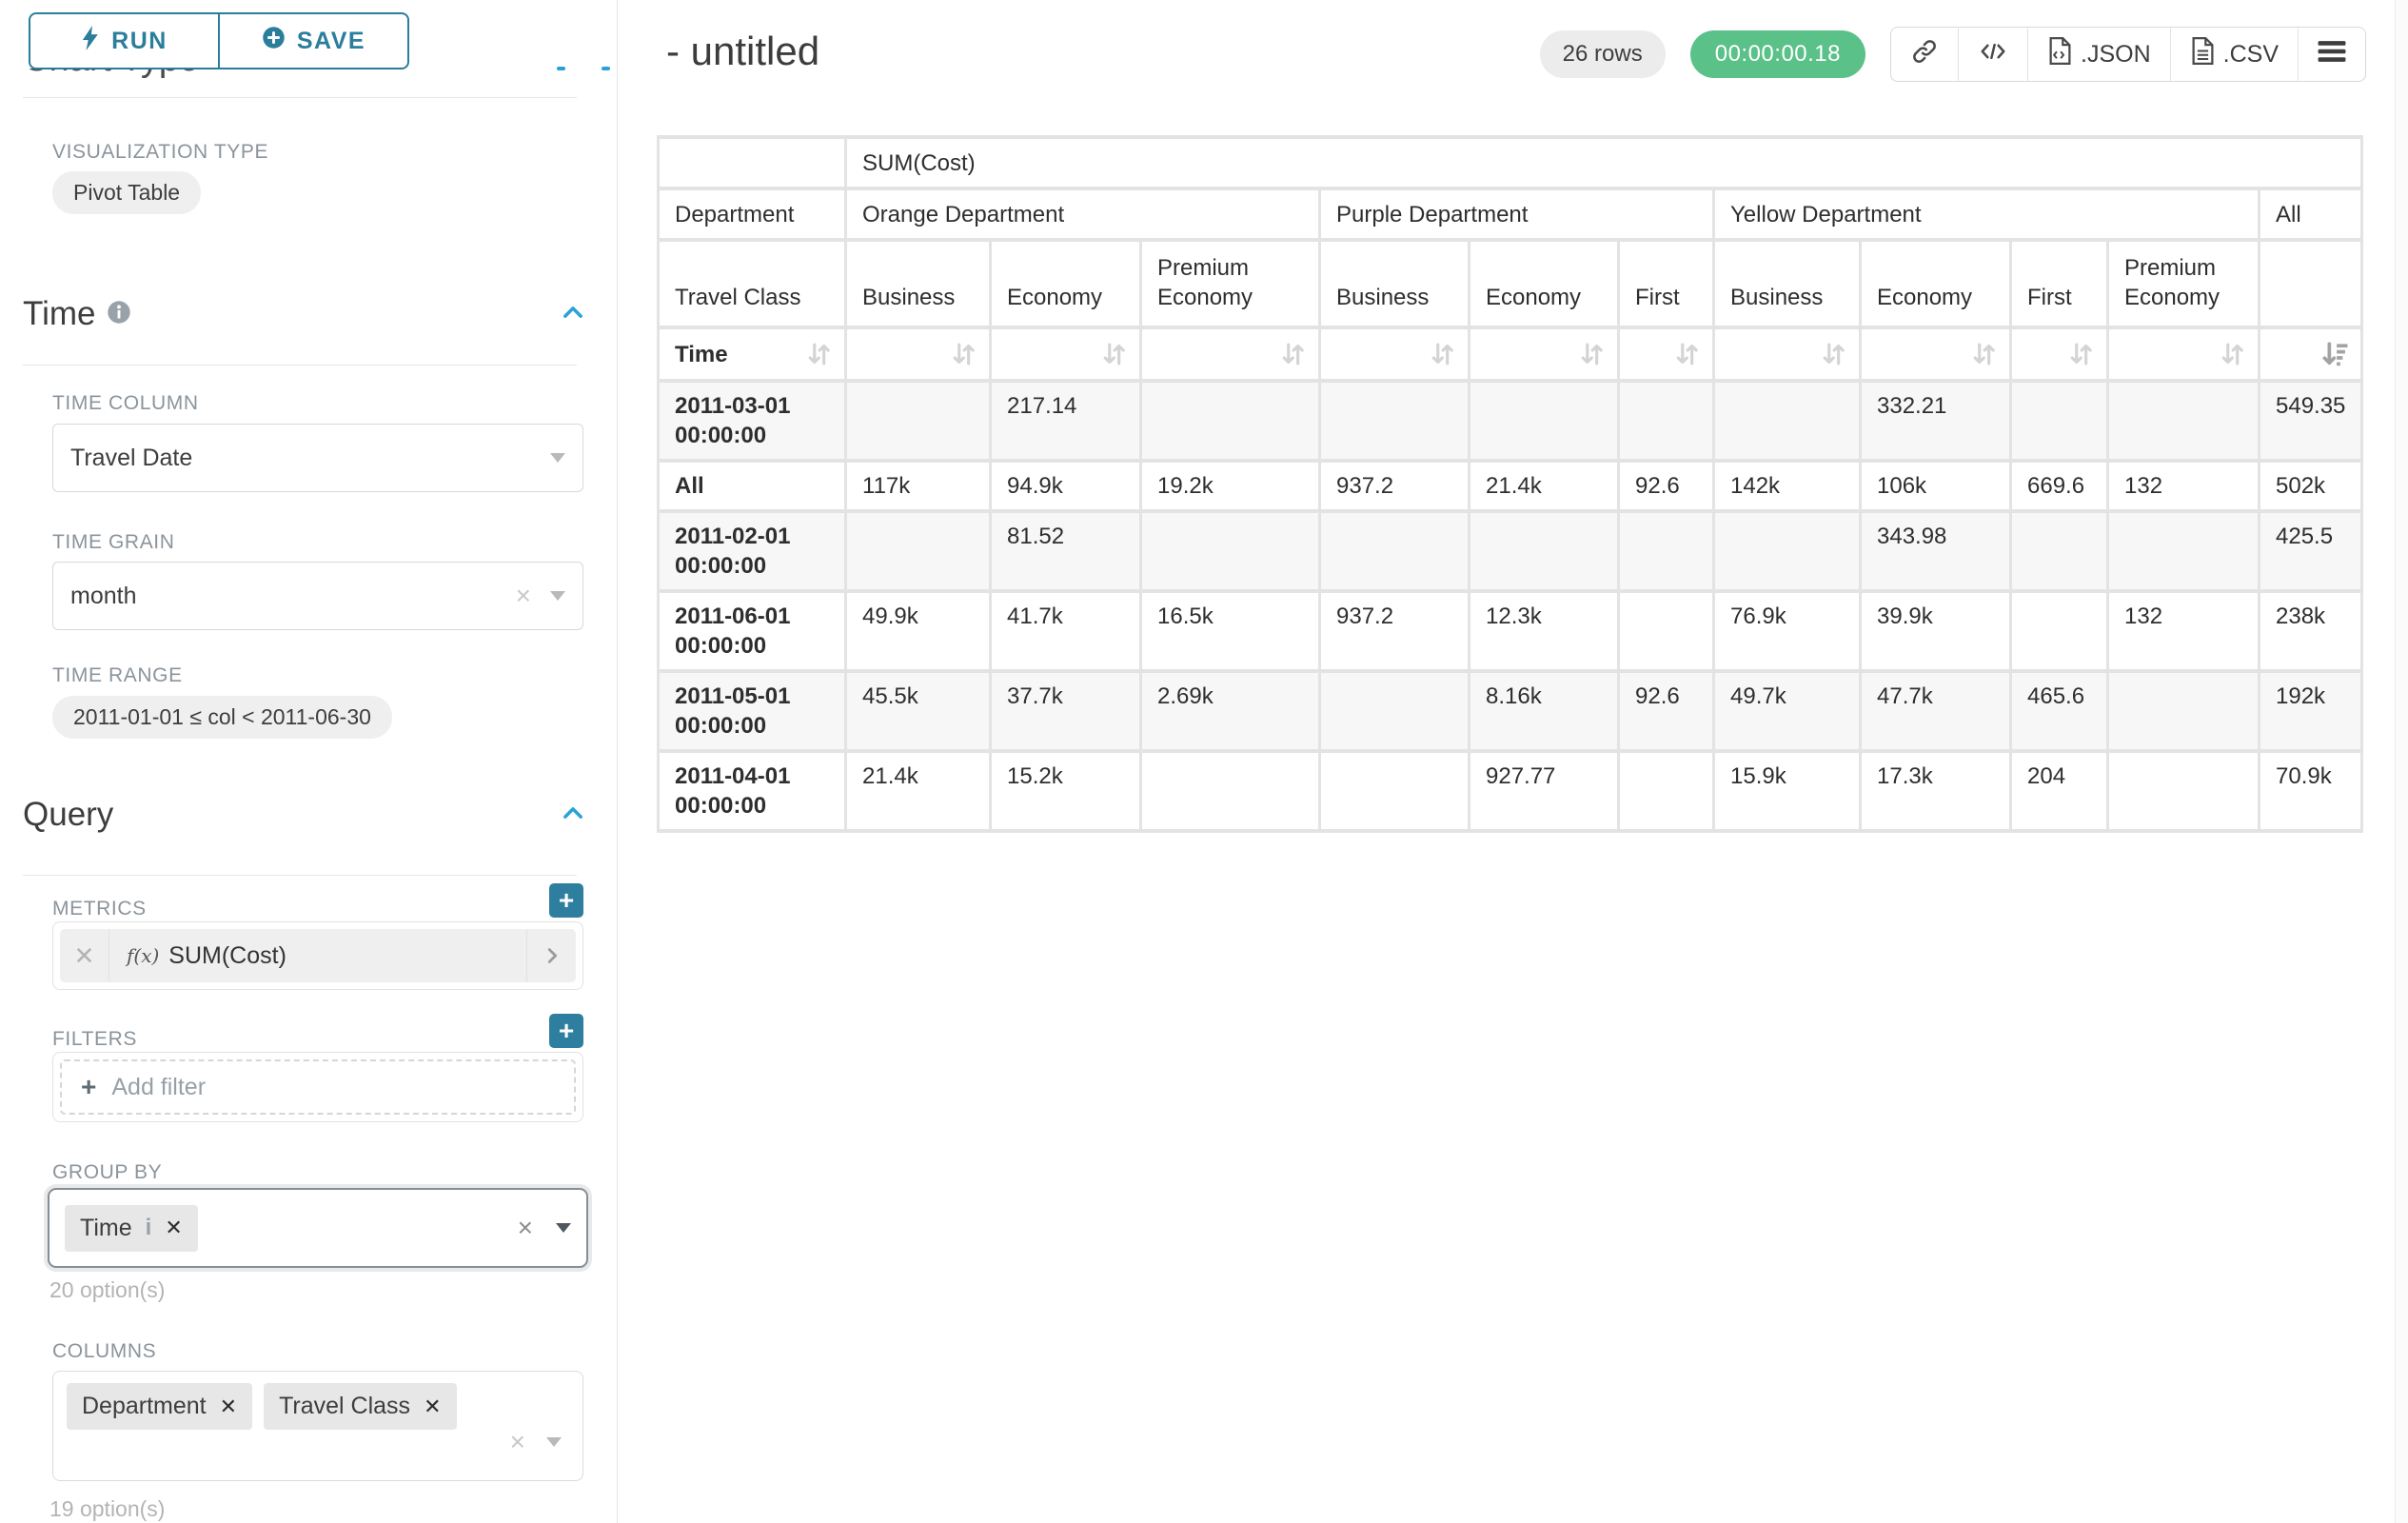 The width and height of the screenshot is (2408, 1523). What do you see at coordinates (918, 284) in the screenshot?
I see `column-header: Business` at bounding box center [918, 284].